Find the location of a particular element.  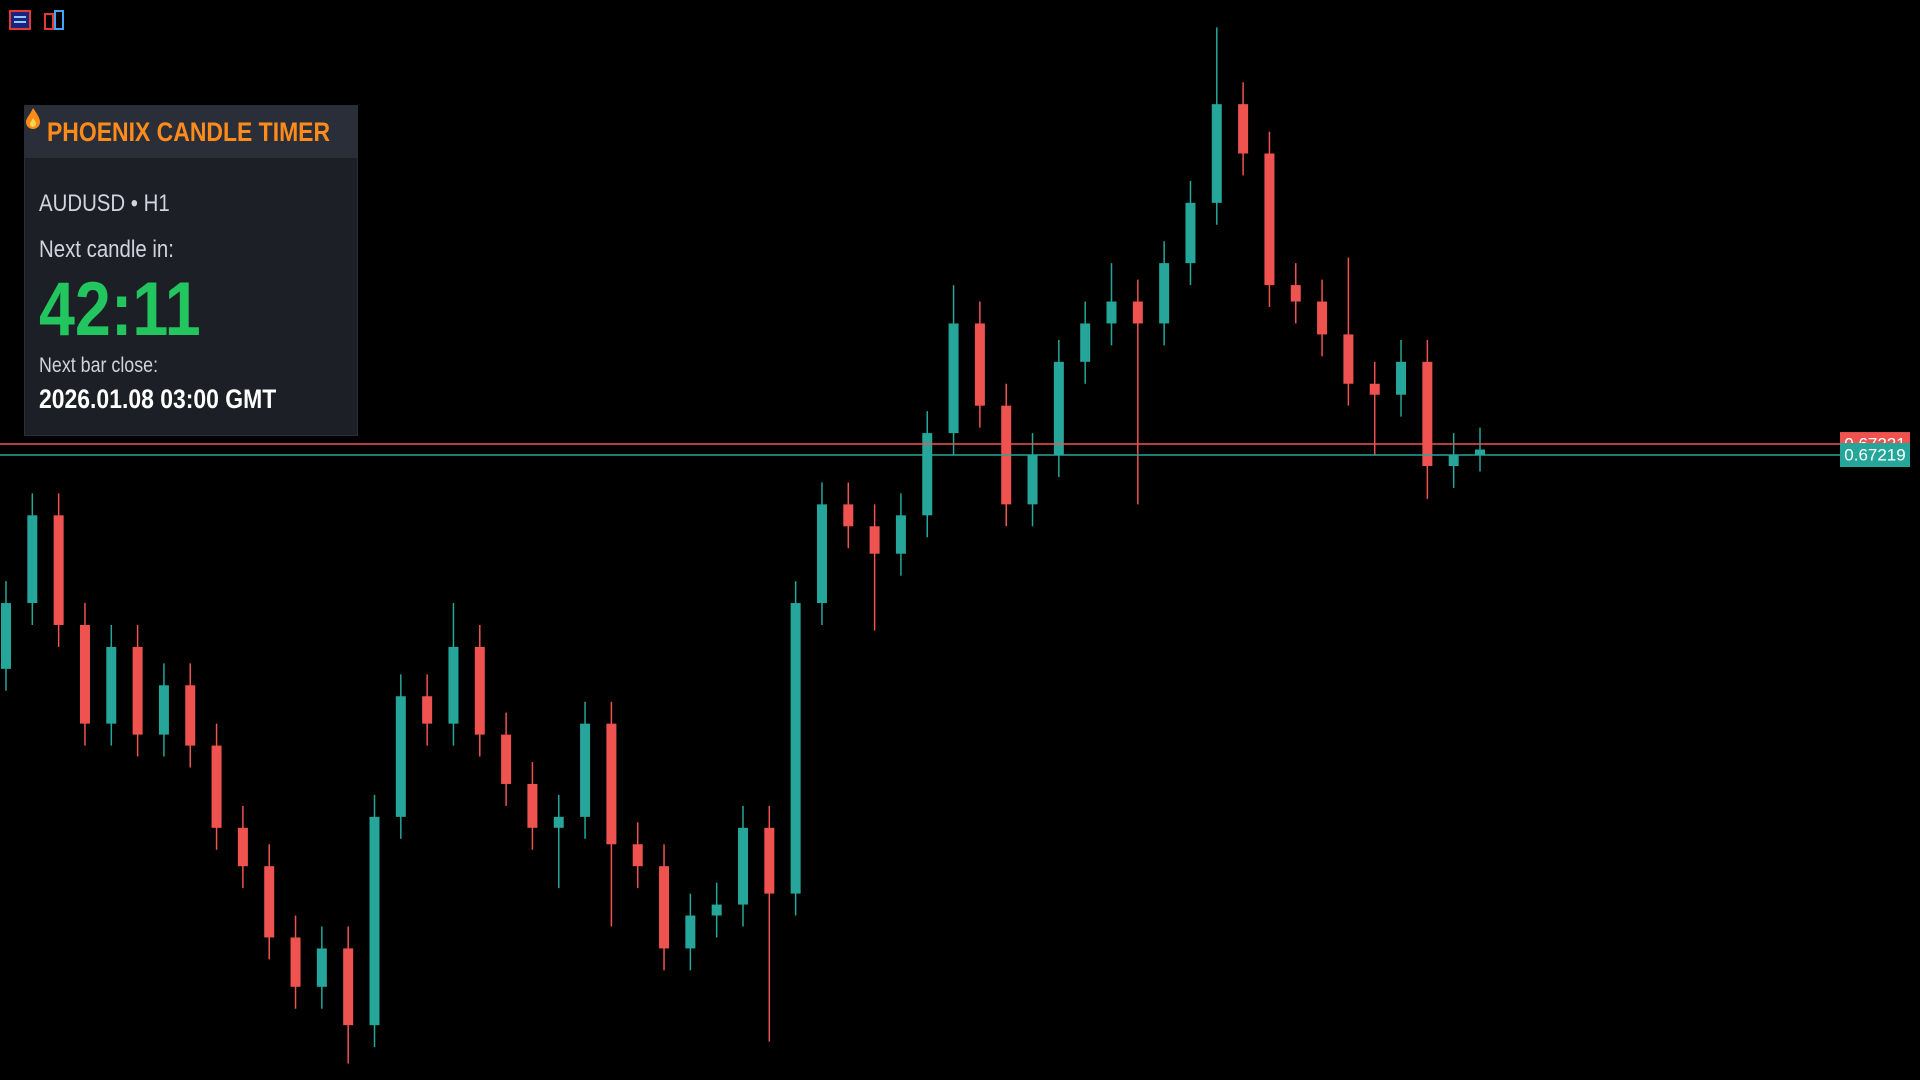

panel-header: PHOENIX CANDLE TIMER is located at coordinates (191, 132).